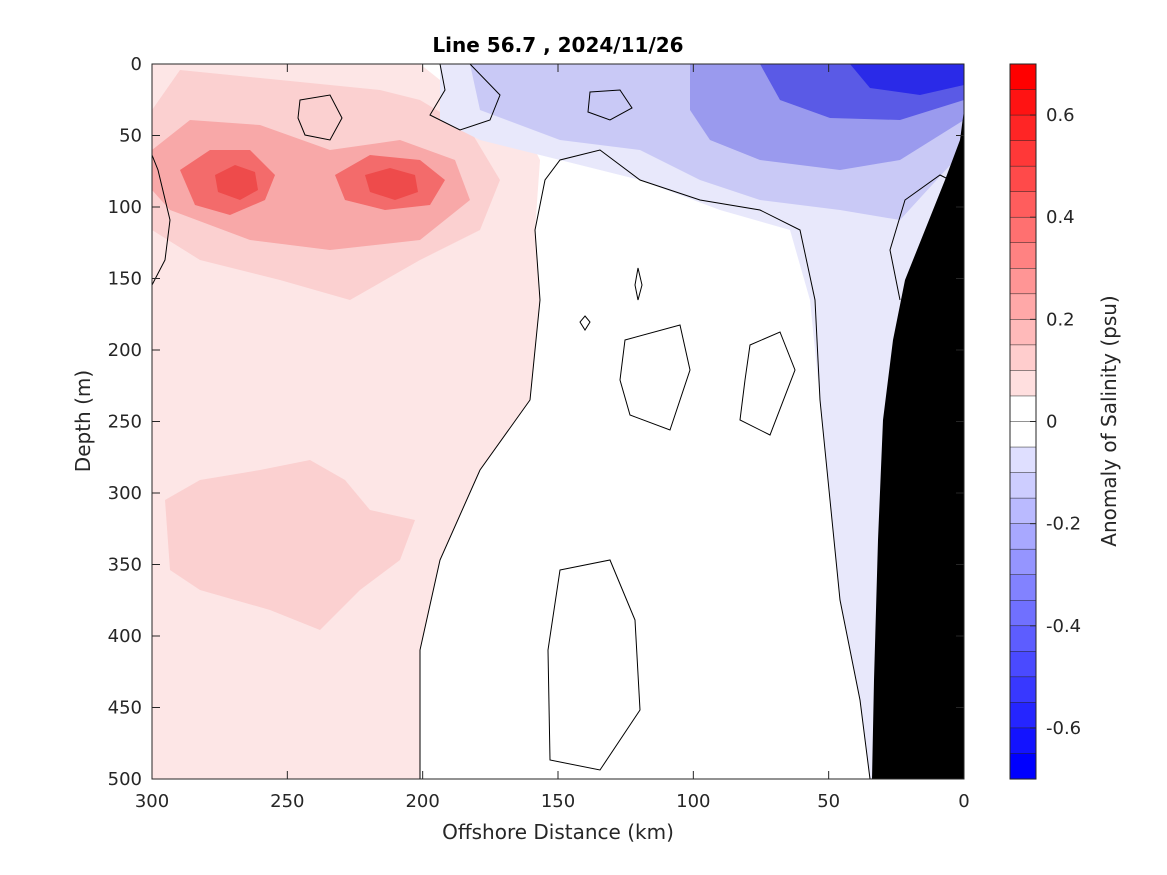  I want to click on y-tick-label: 500, so click(125, 779).